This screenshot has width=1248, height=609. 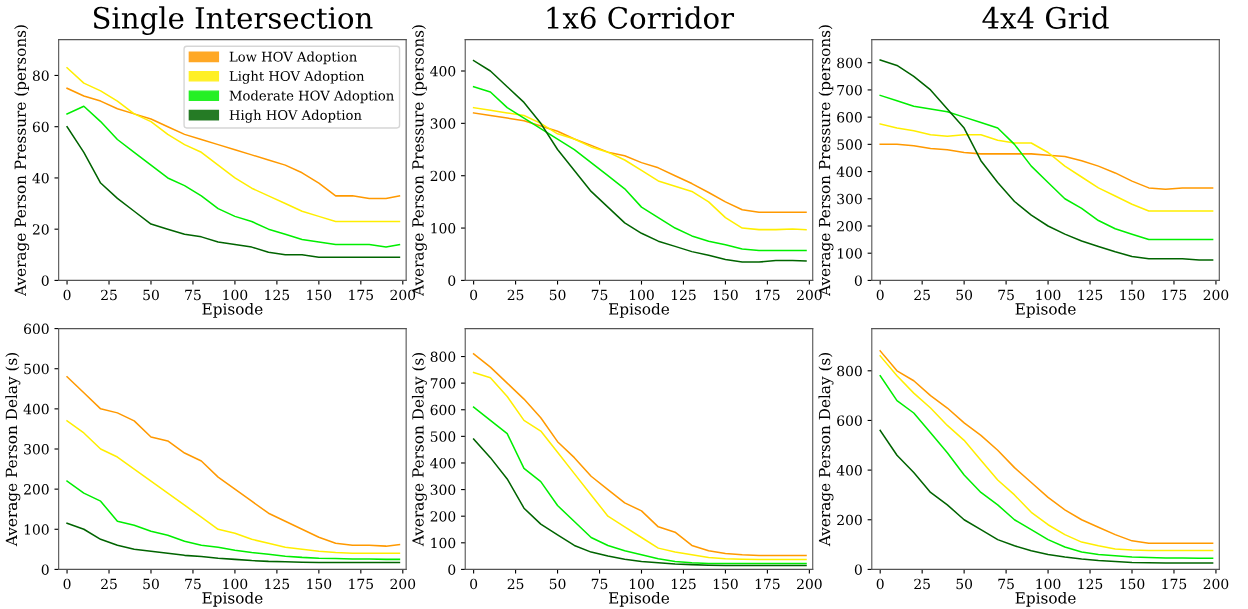 What do you see at coordinates (40, 75) in the screenshot?
I see `y-tick-label: 80` at bounding box center [40, 75].